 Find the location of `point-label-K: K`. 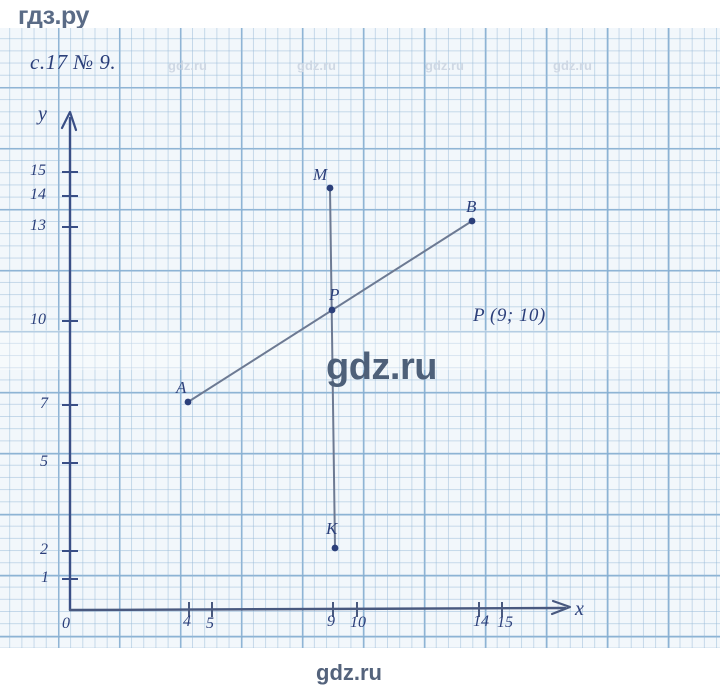

point-label-K: K is located at coordinates (332, 528).